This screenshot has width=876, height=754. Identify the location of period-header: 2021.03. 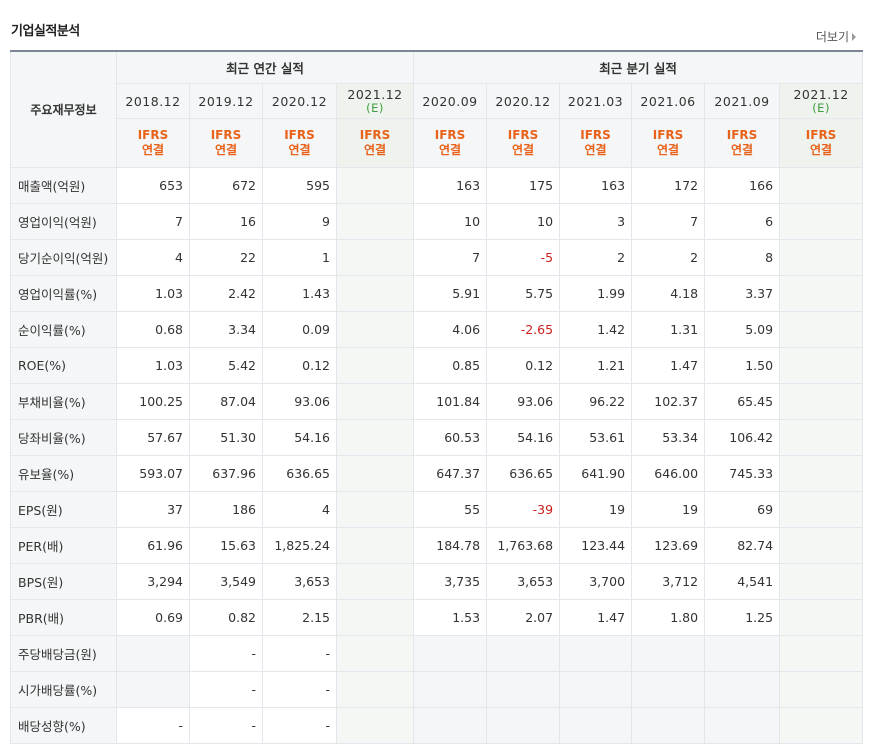
(596, 101).